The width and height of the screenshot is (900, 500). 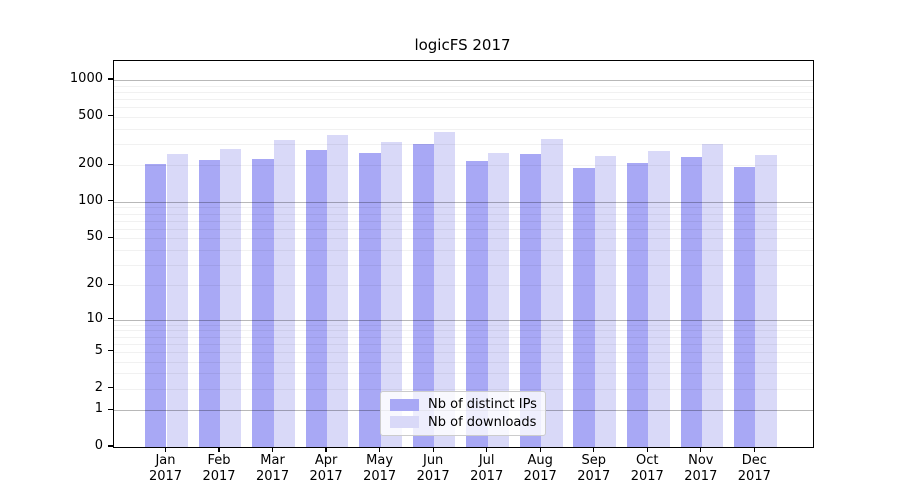 I want to click on x-tick-mark-dec, so click(x=754, y=449).